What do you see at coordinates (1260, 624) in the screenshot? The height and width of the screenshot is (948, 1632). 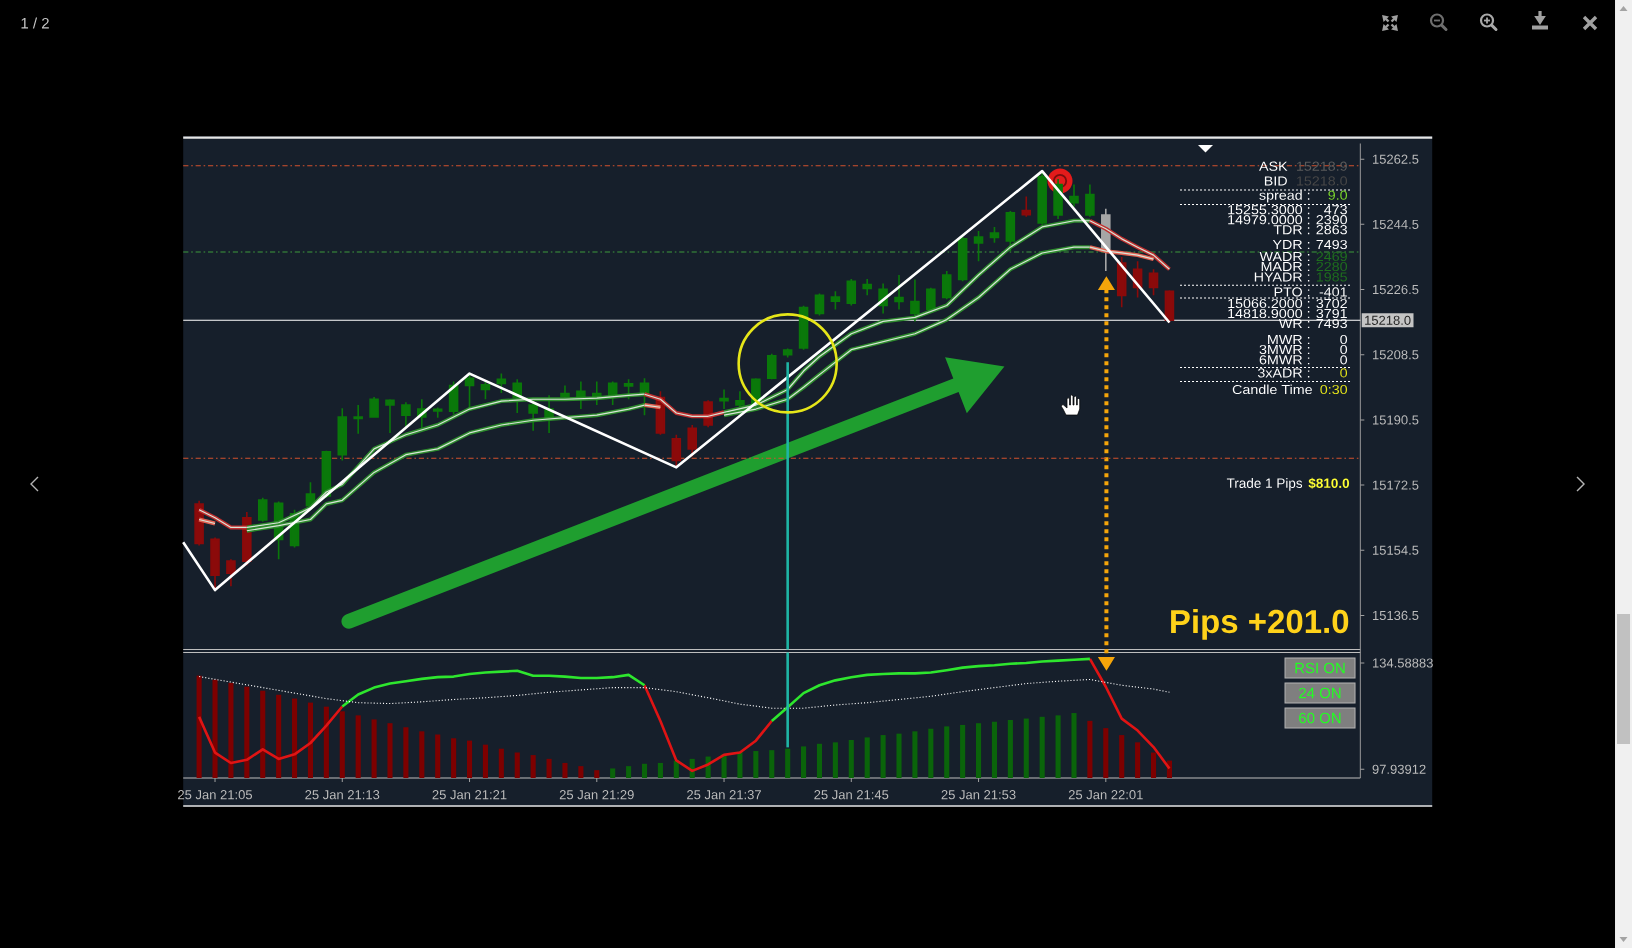 I see `annotation: Pips +201.0` at bounding box center [1260, 624].